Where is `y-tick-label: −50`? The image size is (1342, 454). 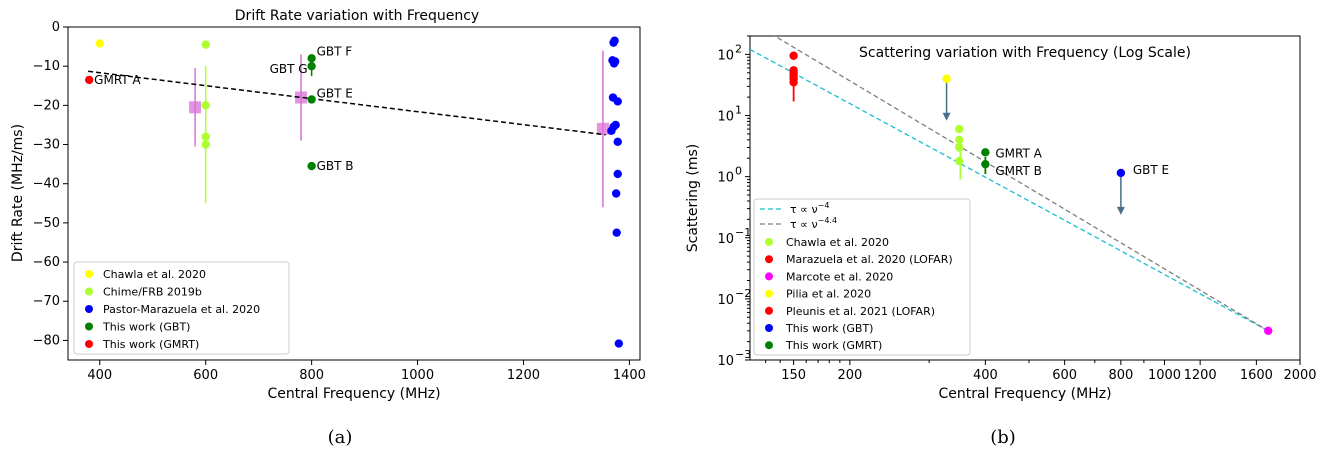
y-tick-label: −50 is located at coordinates (46, 223).